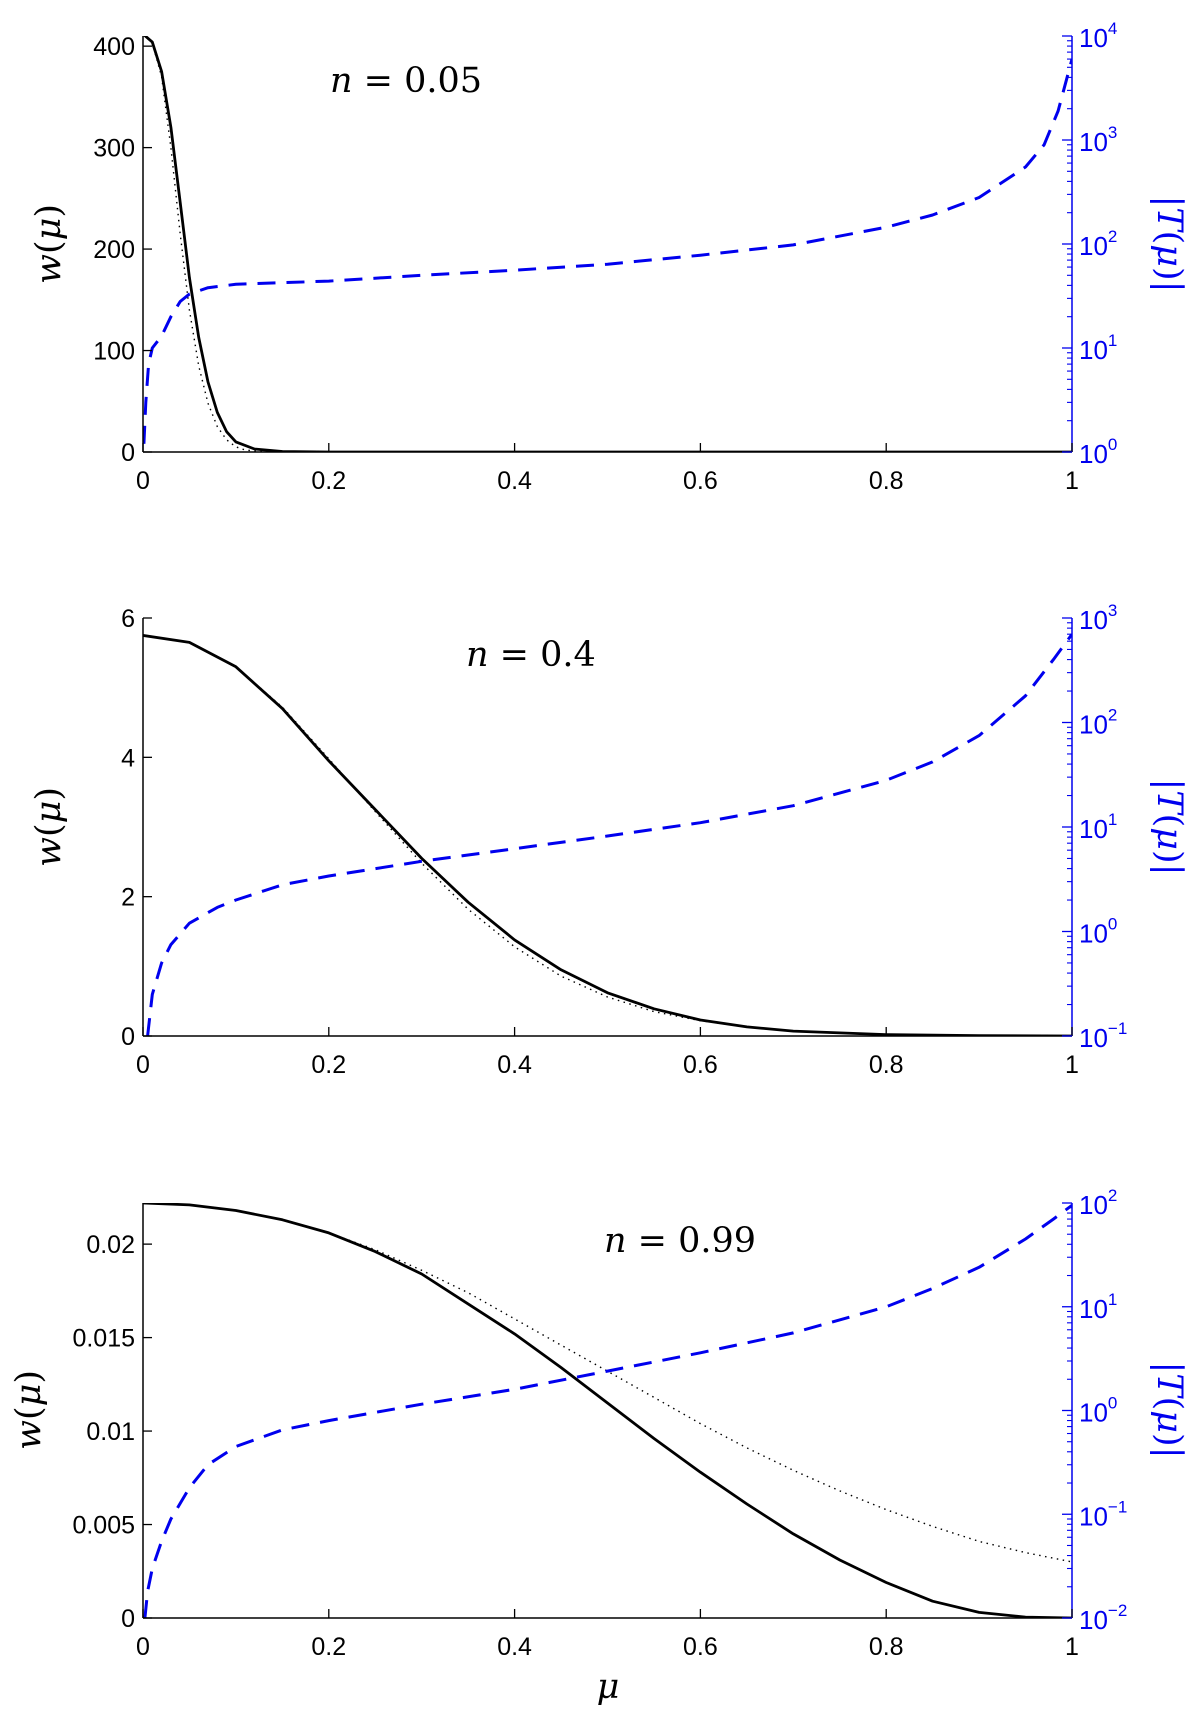  Describe the element at coordinates (1098, 244) in the screenshot. I see `p1-y2-tick-label: 10²` at that location.